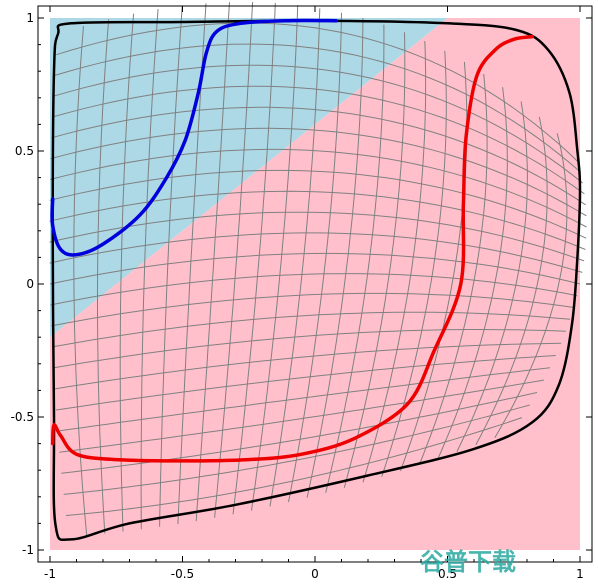 Image resolution: width=598 pixels, height=584 pixels. I want to click on y-tick-label: 0.5, so click(24, 151).